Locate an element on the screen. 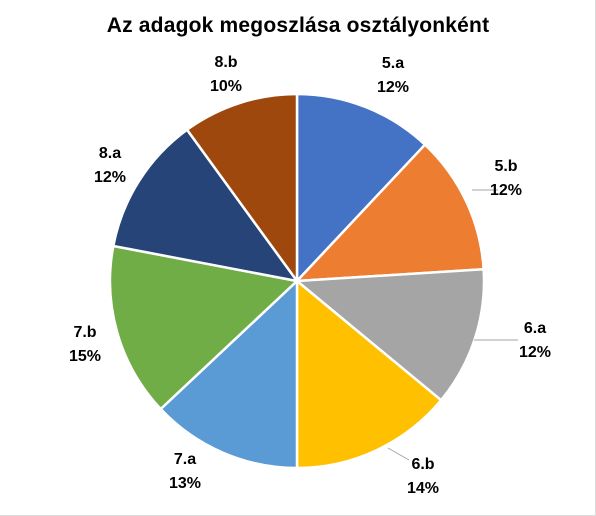 This screenshot has width=596, height=516. pie-slice-8.a is located at coordinates (205, 205).